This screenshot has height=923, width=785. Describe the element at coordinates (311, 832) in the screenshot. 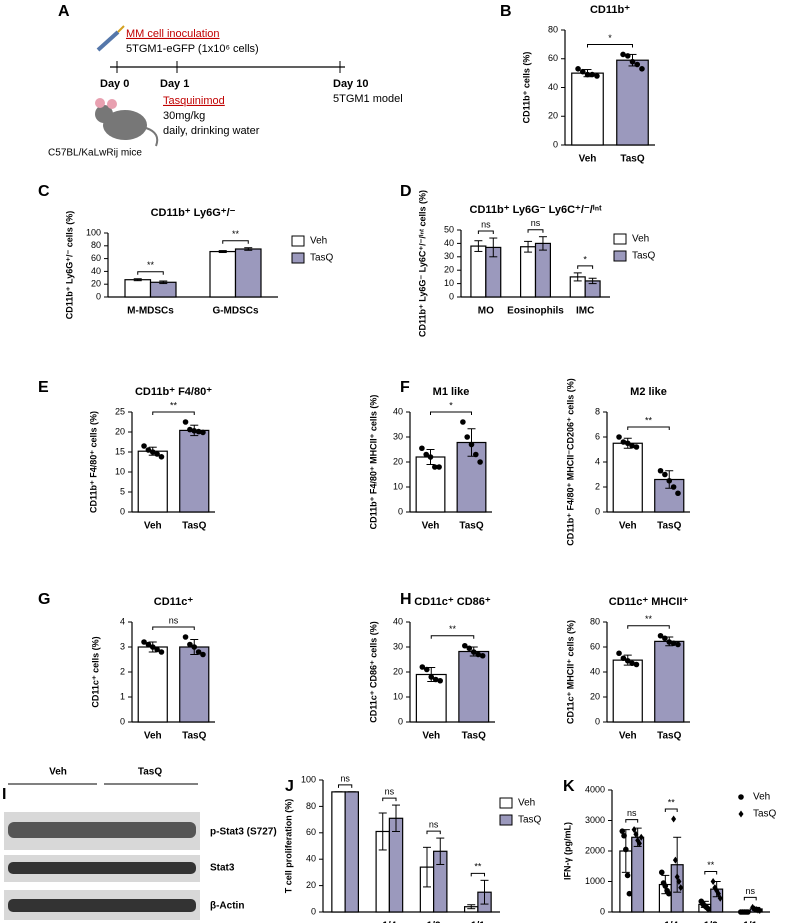

I see `y-tick-label: 60` at that location.